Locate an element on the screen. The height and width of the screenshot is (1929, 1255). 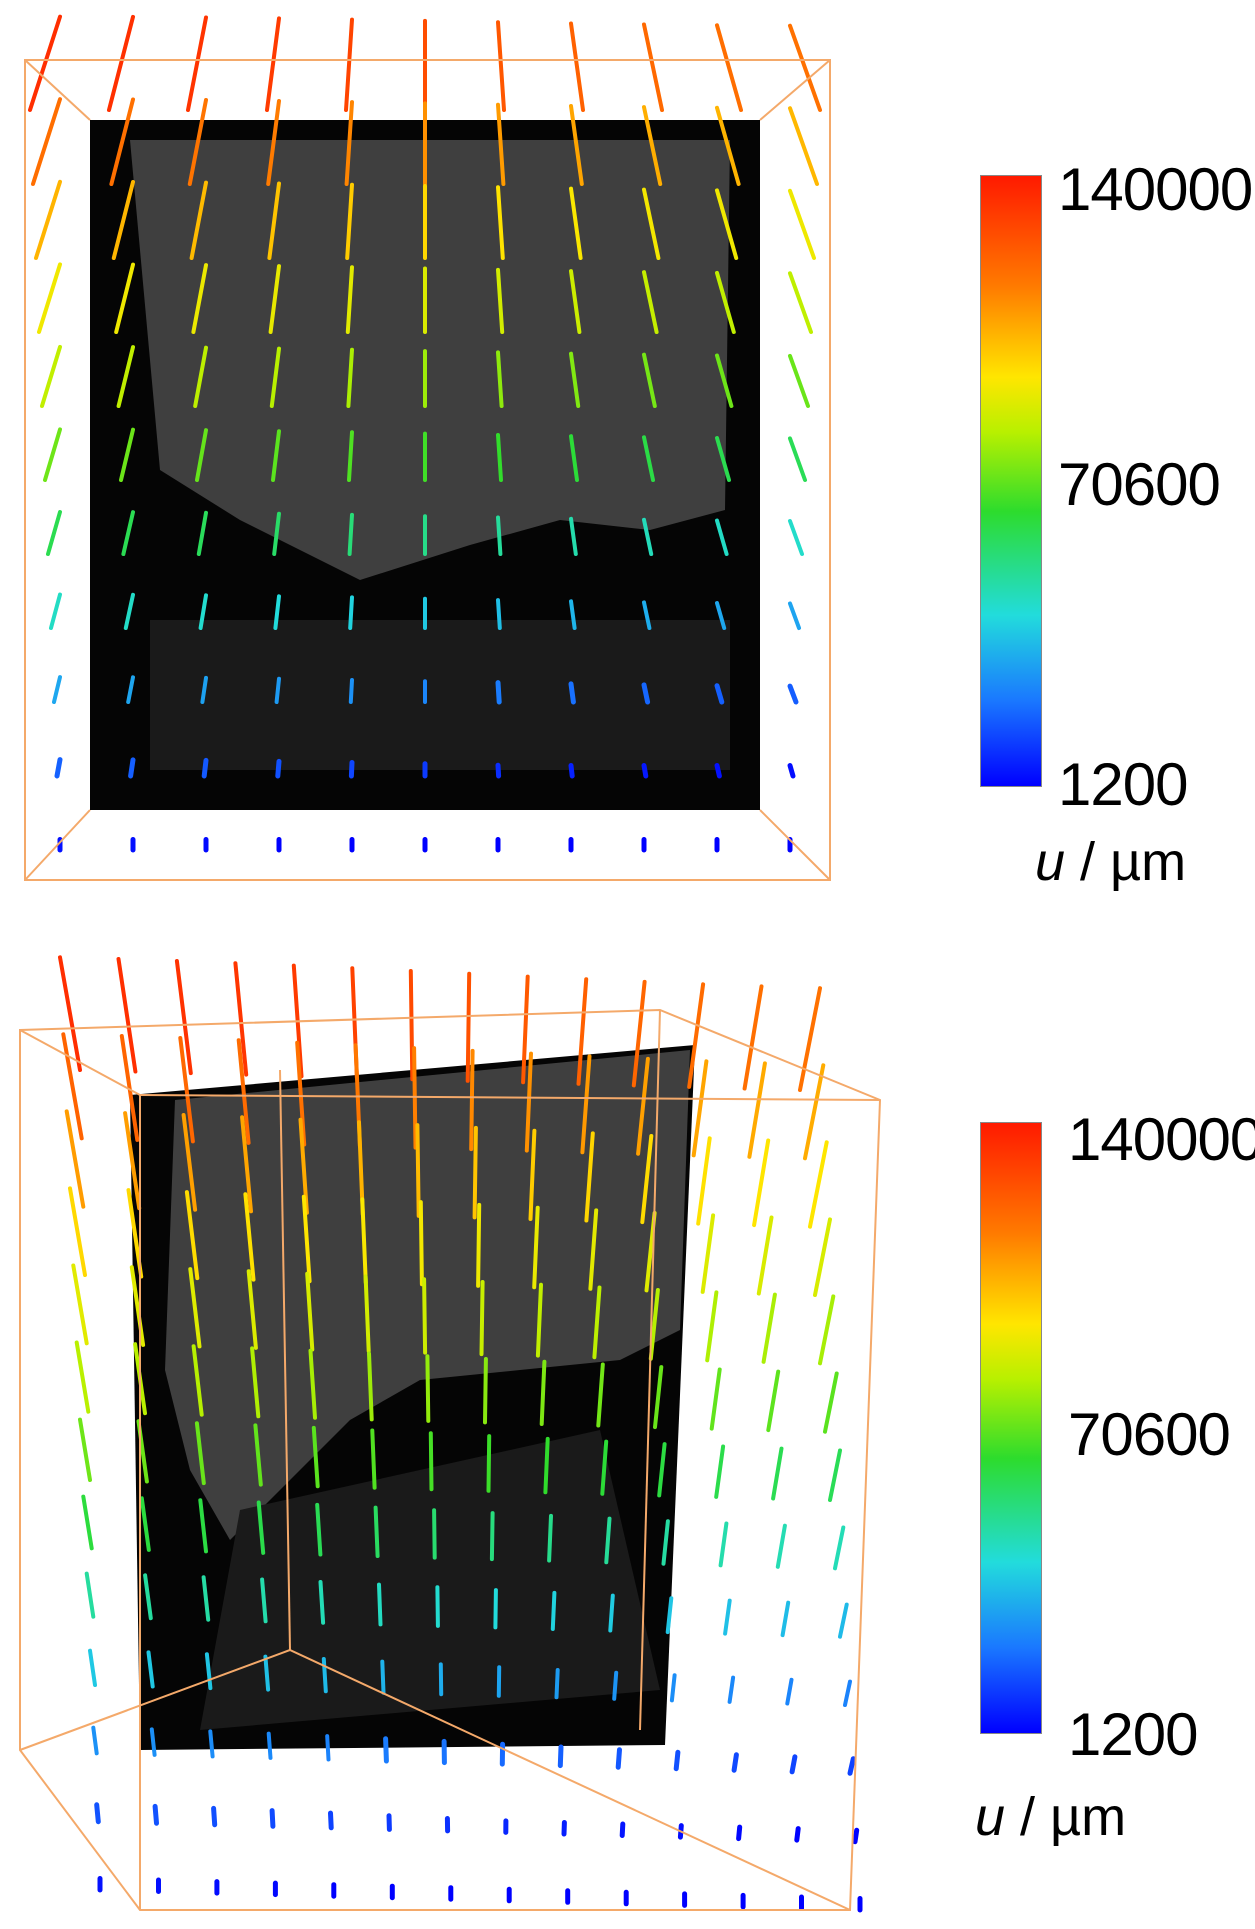
top-lower-region is located at coordinates (440, 695).